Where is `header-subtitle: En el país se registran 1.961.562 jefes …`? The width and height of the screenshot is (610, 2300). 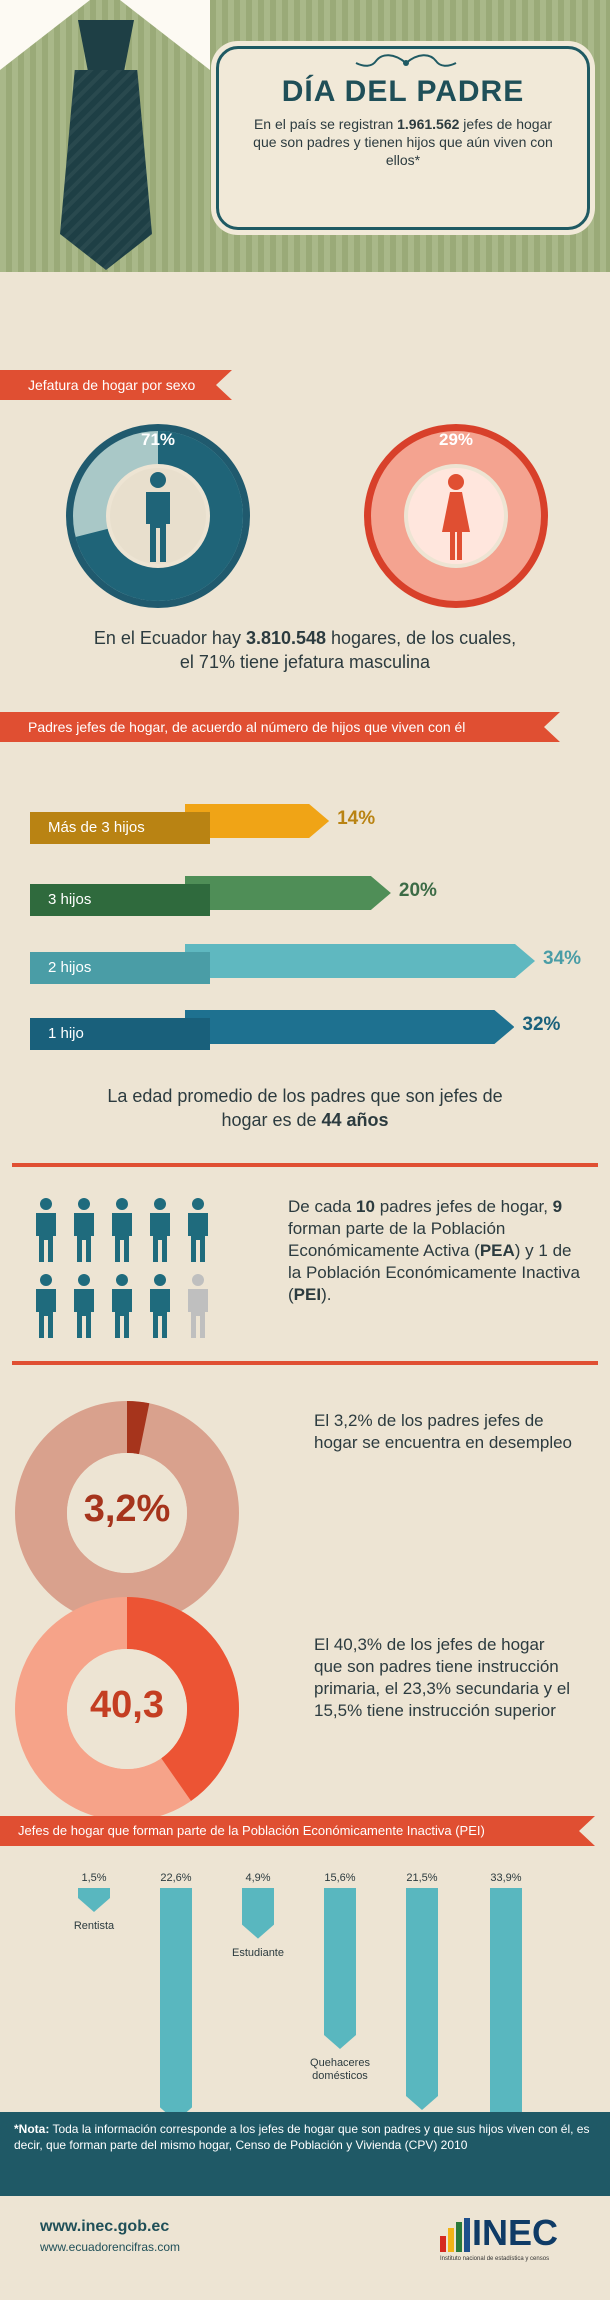 header-subtitle: En el país se registran 1.961.562 jefes … is located at coordinates (403, 142).